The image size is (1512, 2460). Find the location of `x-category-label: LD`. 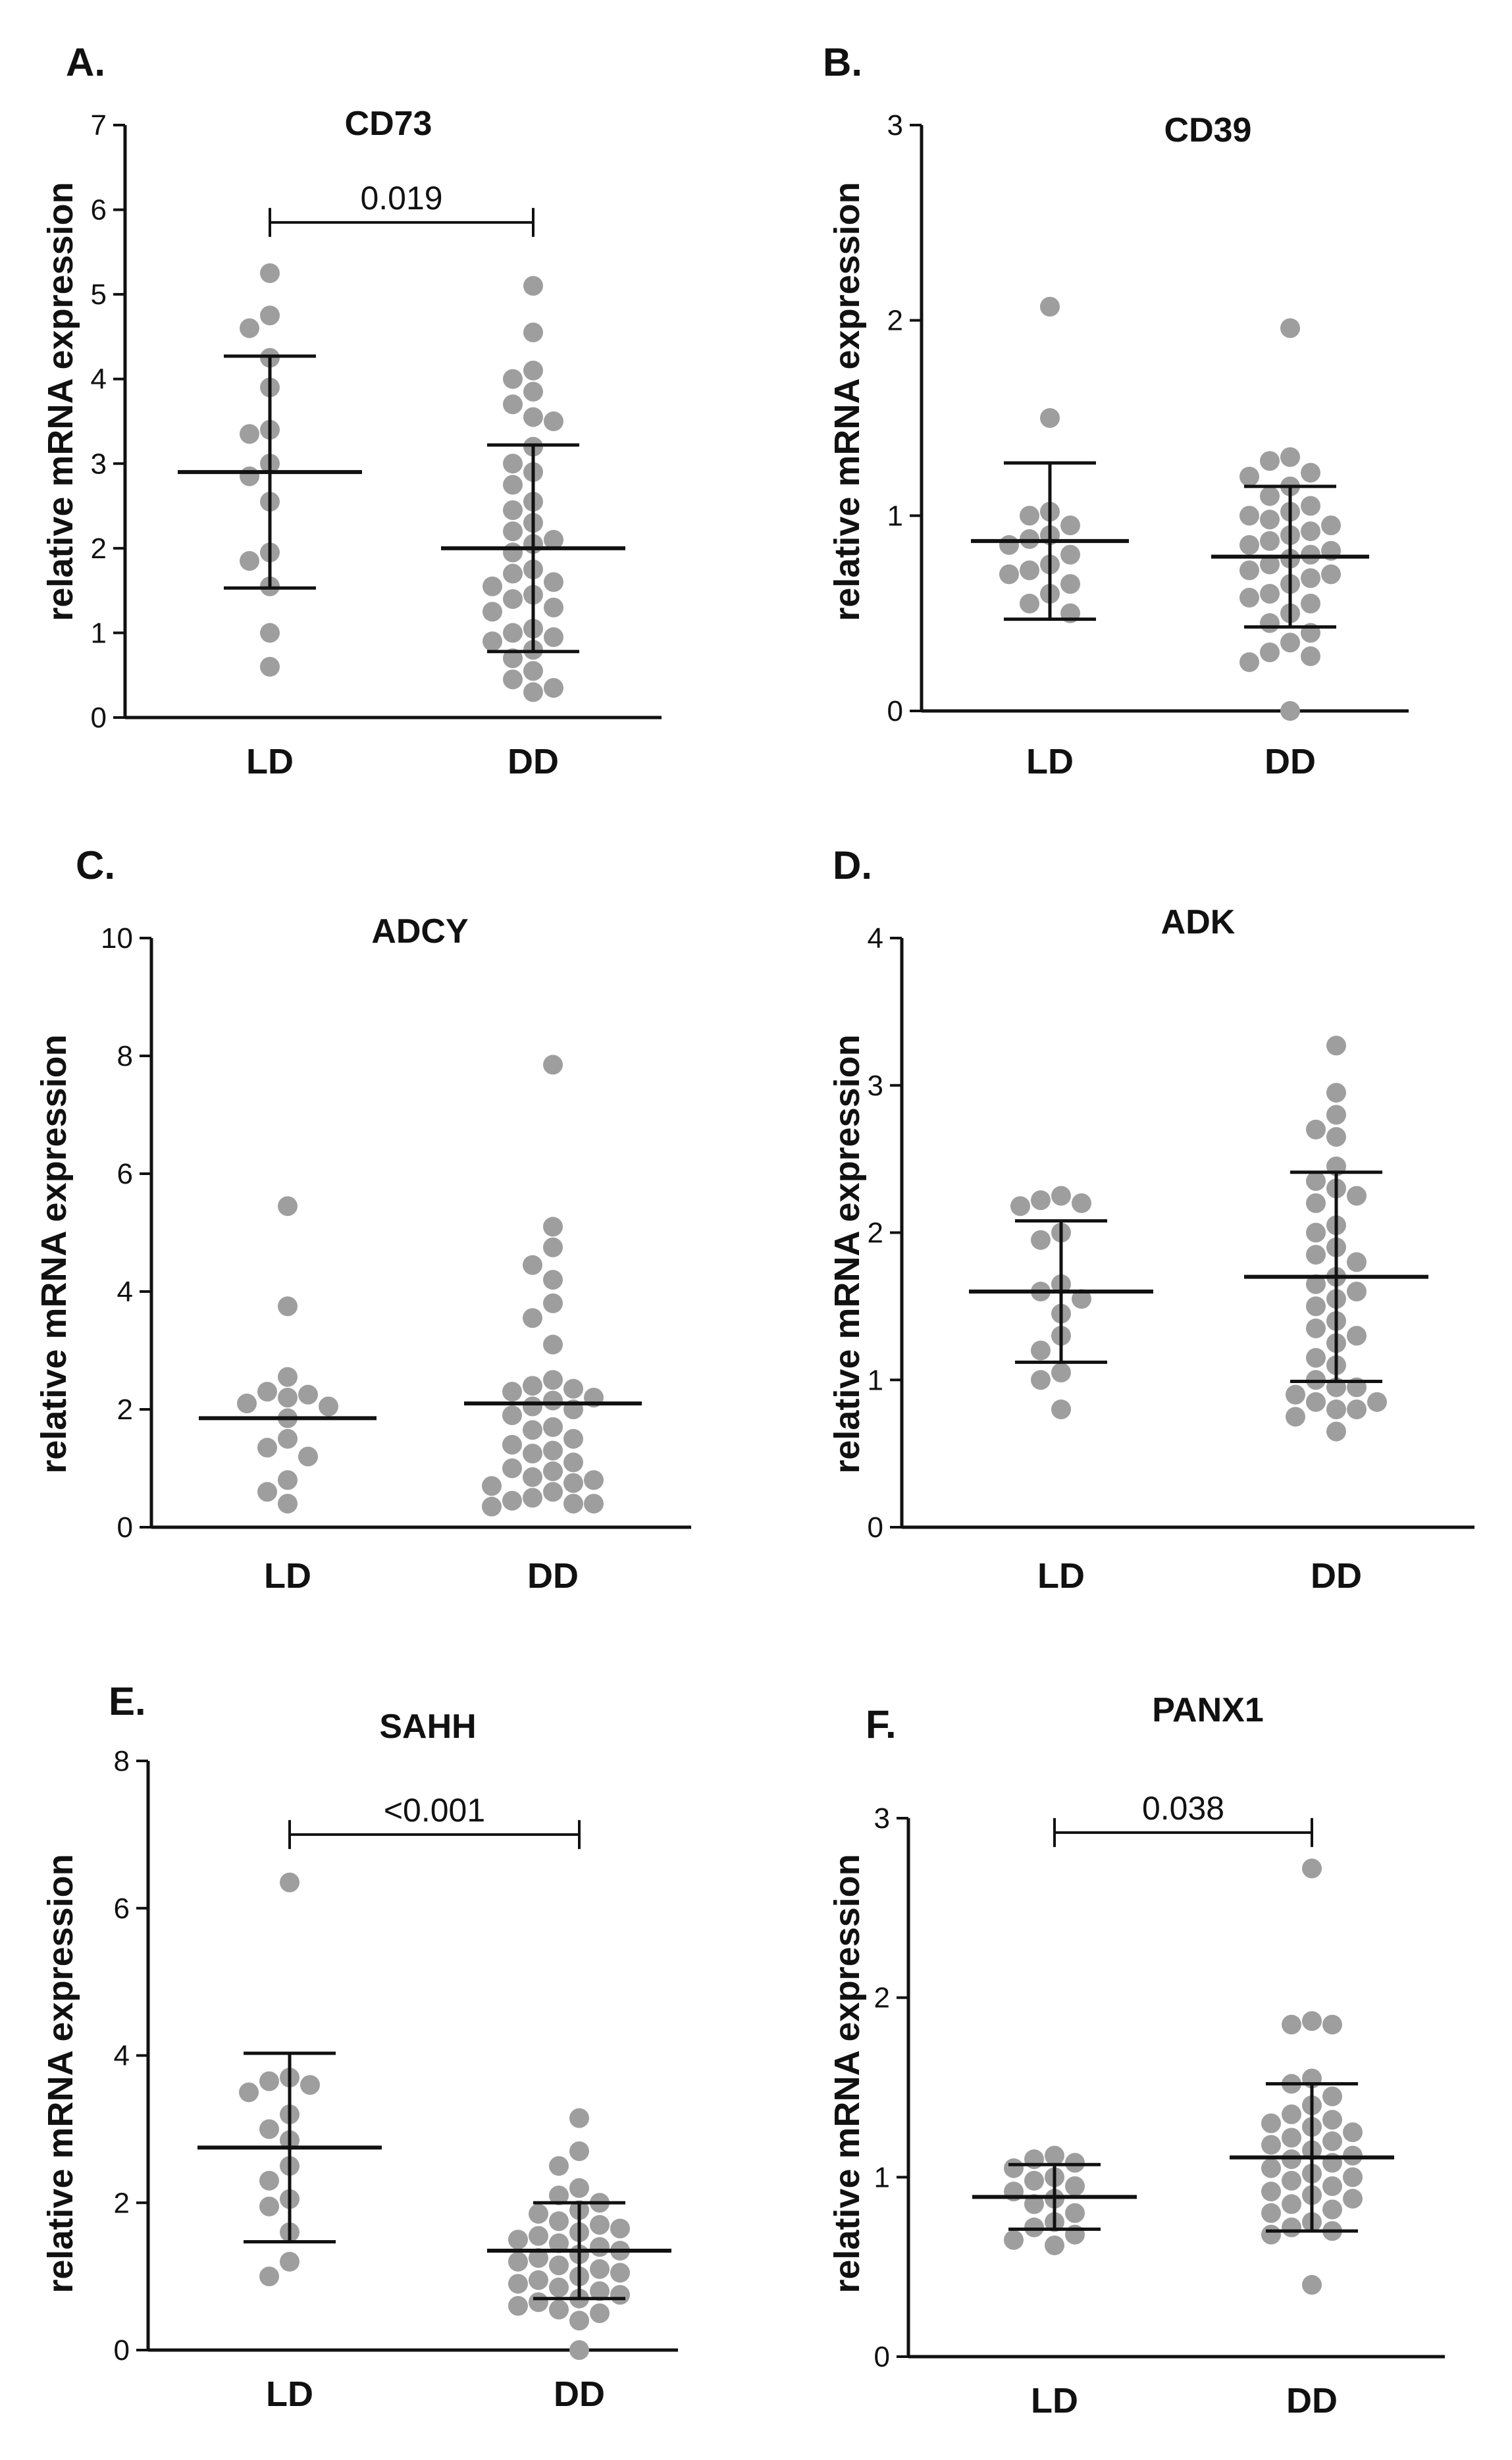

x-category-label: LD is located at coordinates (1061, 1576).